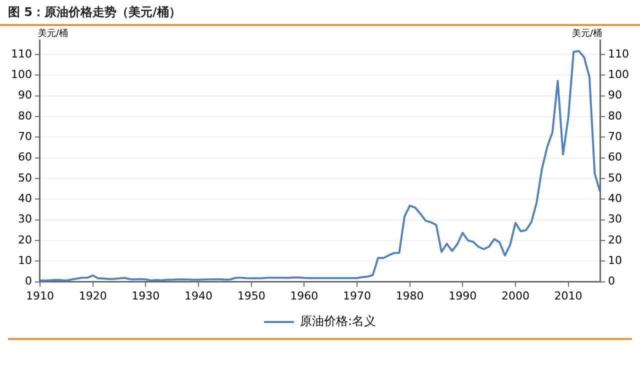  What do you see at coordinates (615, 177) in the screenshot?
I see `y2-tick-label: 50` at bounding box center [615, 177].